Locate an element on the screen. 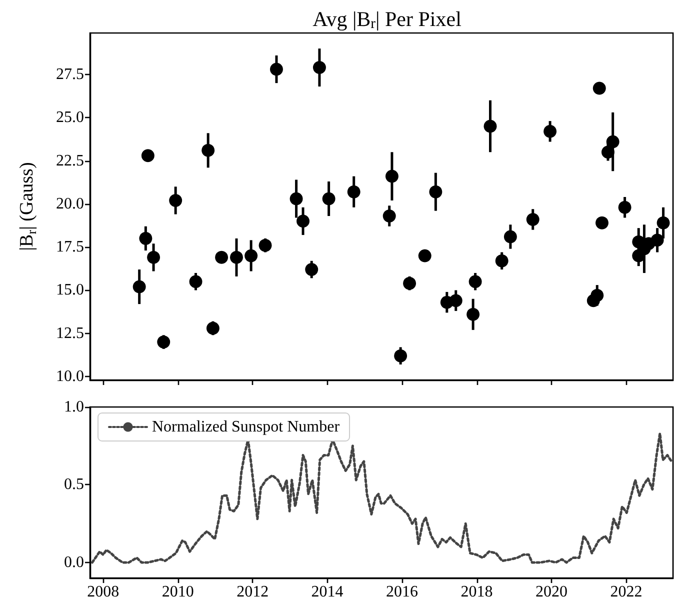 This screenshot has height=607, width=674. y-tick-label: 22.5 is located at coordinates (70, 161).